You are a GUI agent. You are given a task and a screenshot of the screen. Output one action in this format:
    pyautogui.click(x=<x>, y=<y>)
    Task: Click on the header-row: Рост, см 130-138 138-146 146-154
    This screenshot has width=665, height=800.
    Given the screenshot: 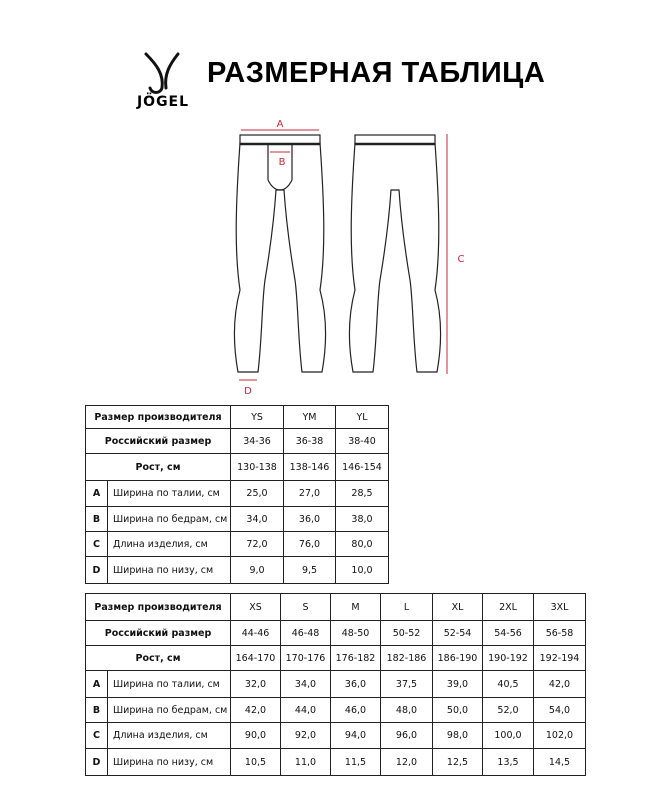 What is the action you would take?
    pyautogui.click(x=237, y=467)
    